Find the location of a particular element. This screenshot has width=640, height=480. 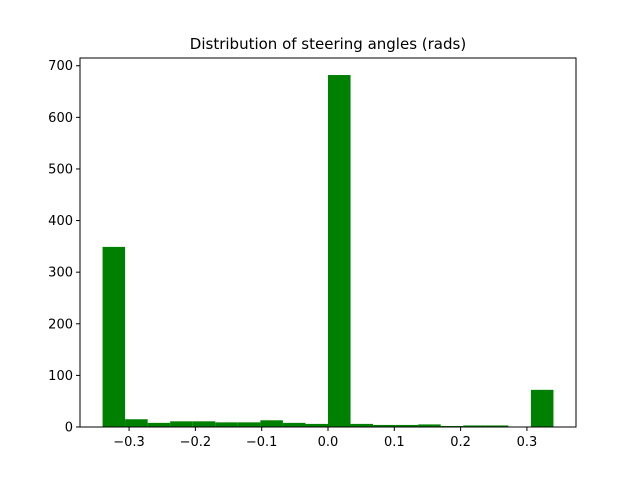

x-tick-label: −0.2 is located at coordinates (196, 442).